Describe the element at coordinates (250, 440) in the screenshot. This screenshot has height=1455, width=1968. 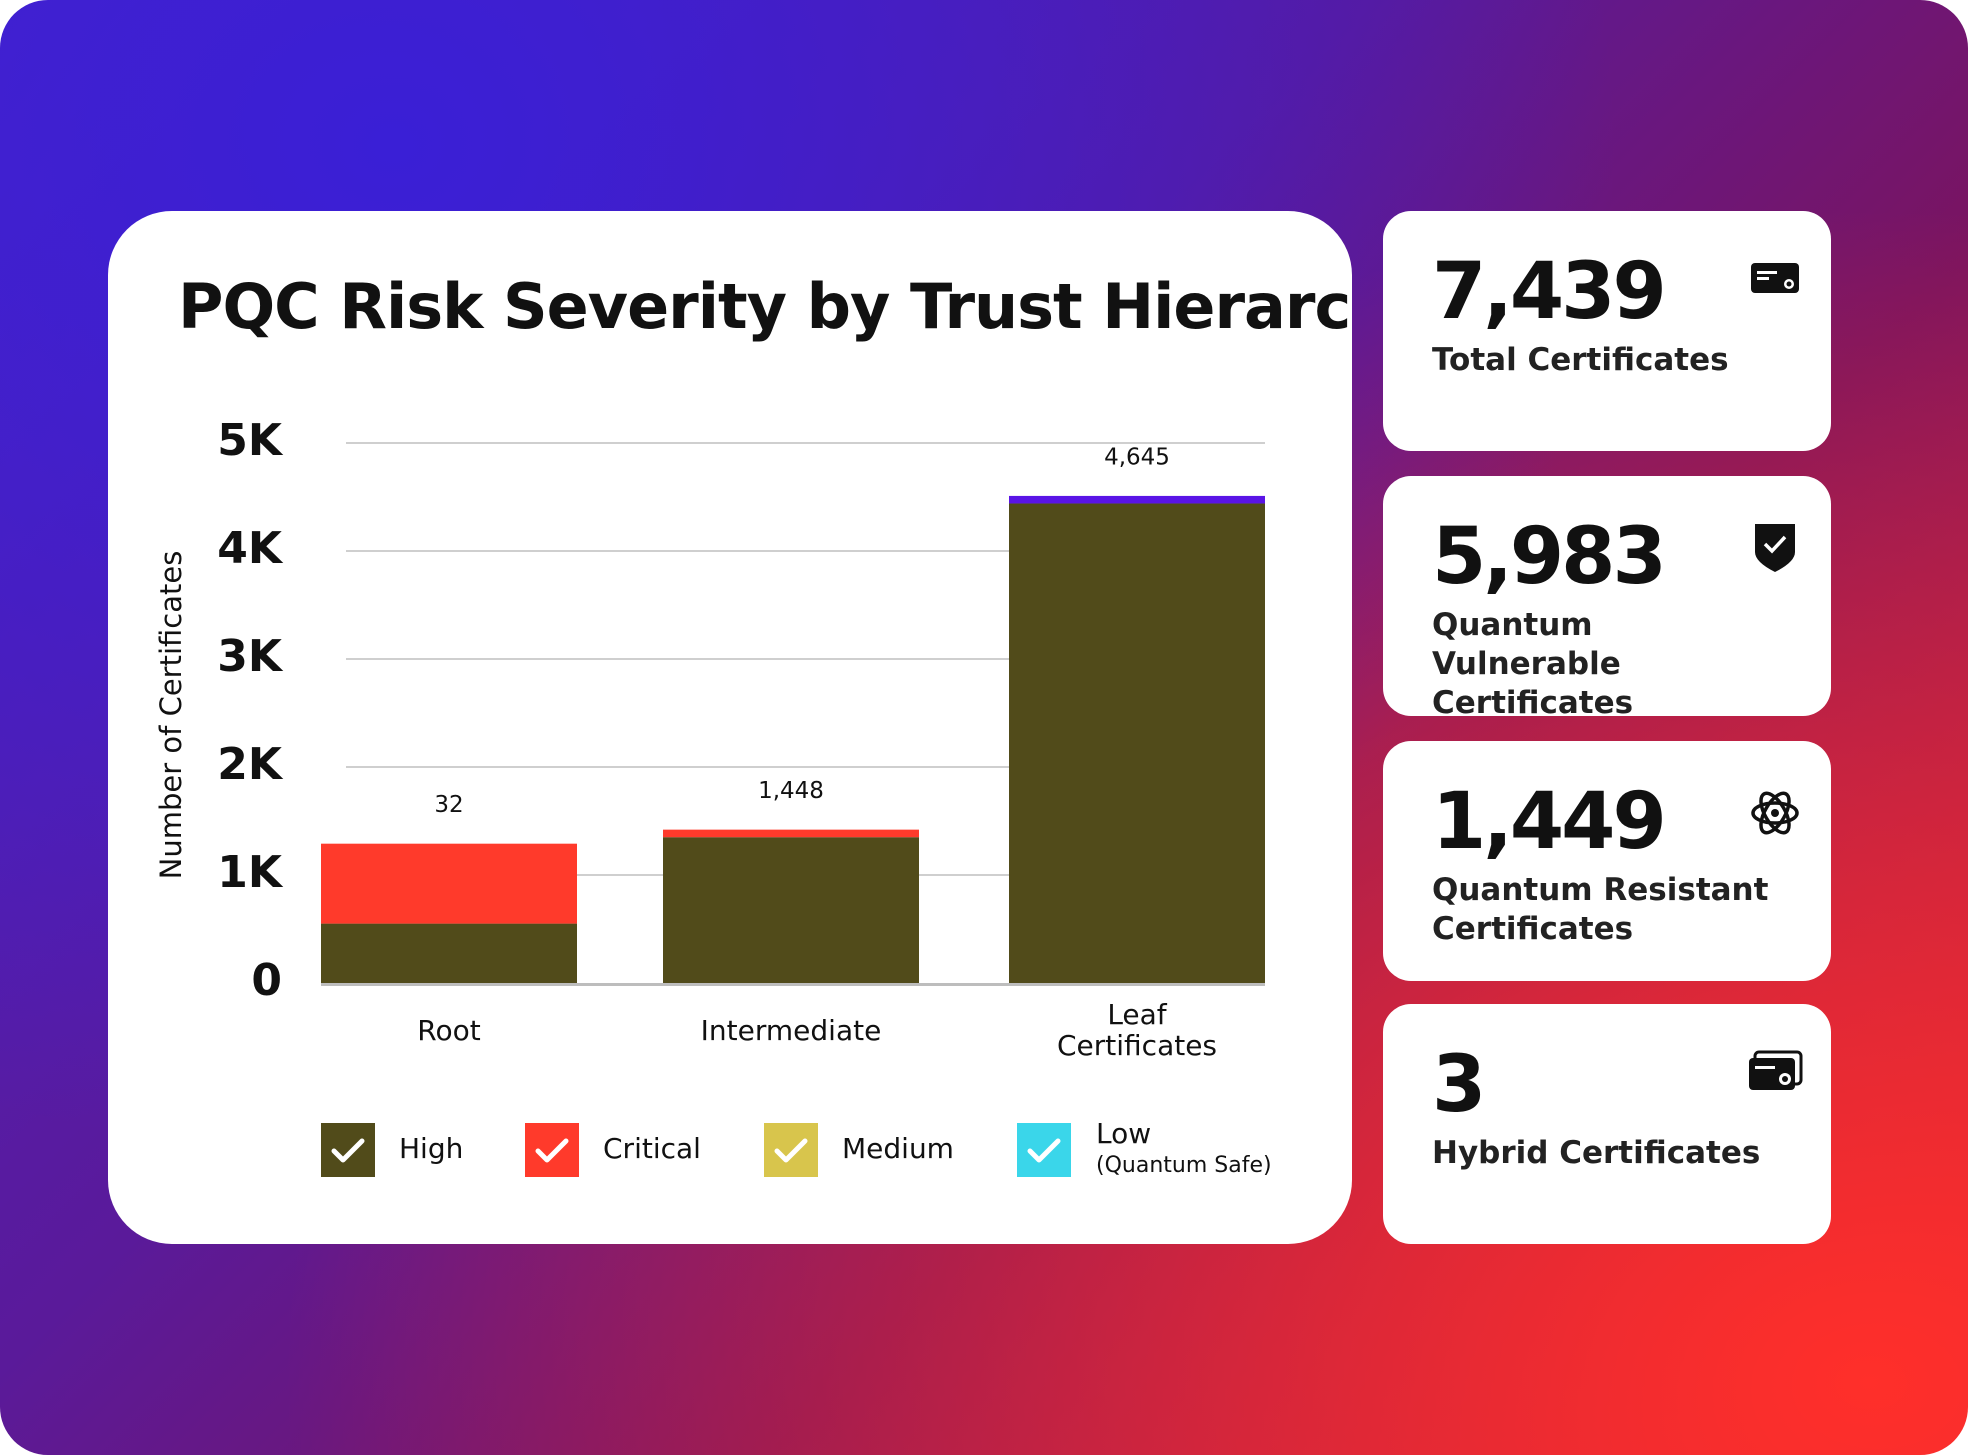
I see `y-tick-label: 5K` at that location.